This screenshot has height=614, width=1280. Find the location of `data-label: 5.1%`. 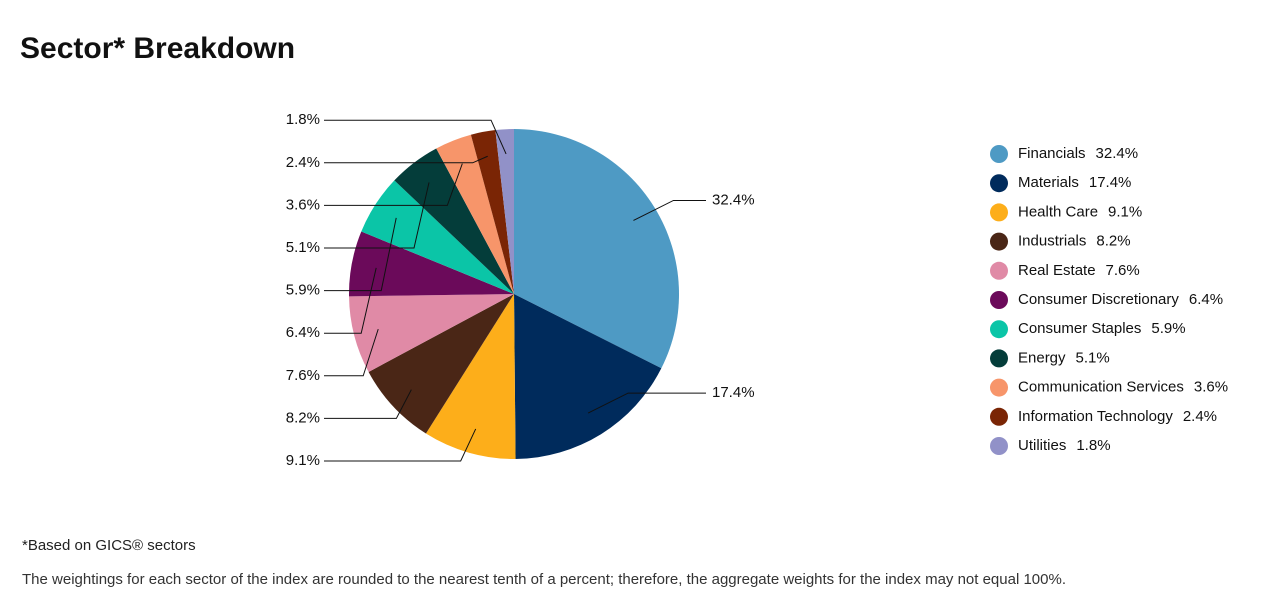

data-label: 5.1% is located at coordinates (303, 247).